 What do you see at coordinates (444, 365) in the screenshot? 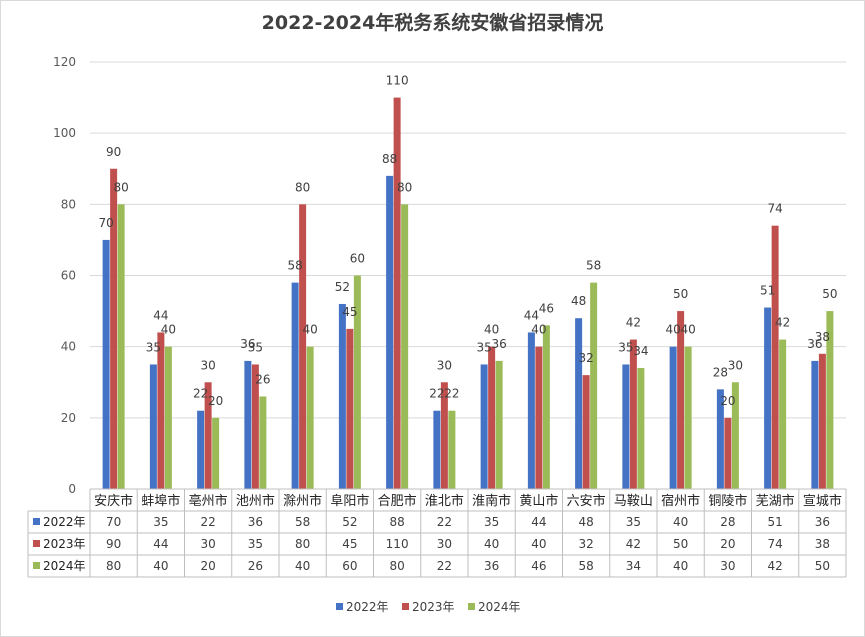
I see `data-label: 30` at bounding box center [444, 365].